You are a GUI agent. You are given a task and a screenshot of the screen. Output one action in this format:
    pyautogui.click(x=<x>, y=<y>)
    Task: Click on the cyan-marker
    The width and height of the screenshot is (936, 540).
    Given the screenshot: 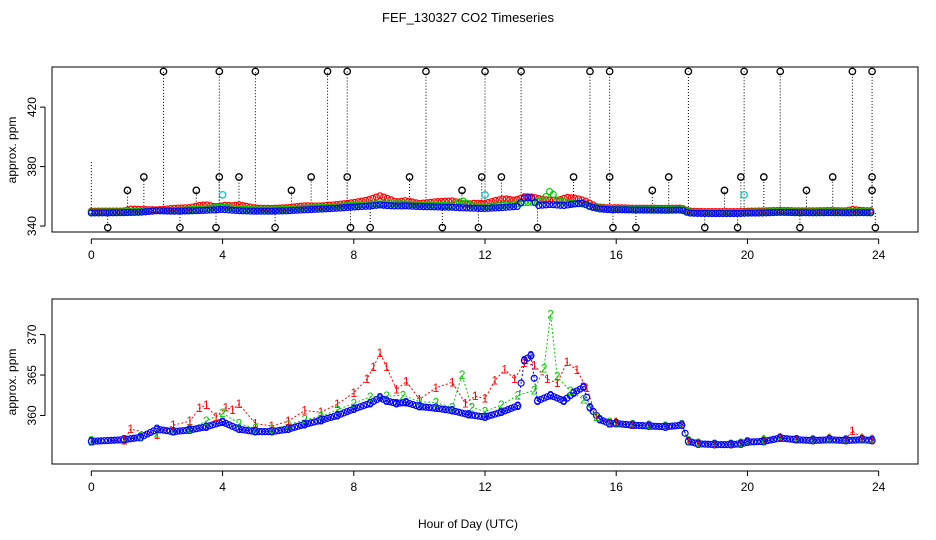 What is the action you would take?
    pyautogui.click(x=744, y=194)
    